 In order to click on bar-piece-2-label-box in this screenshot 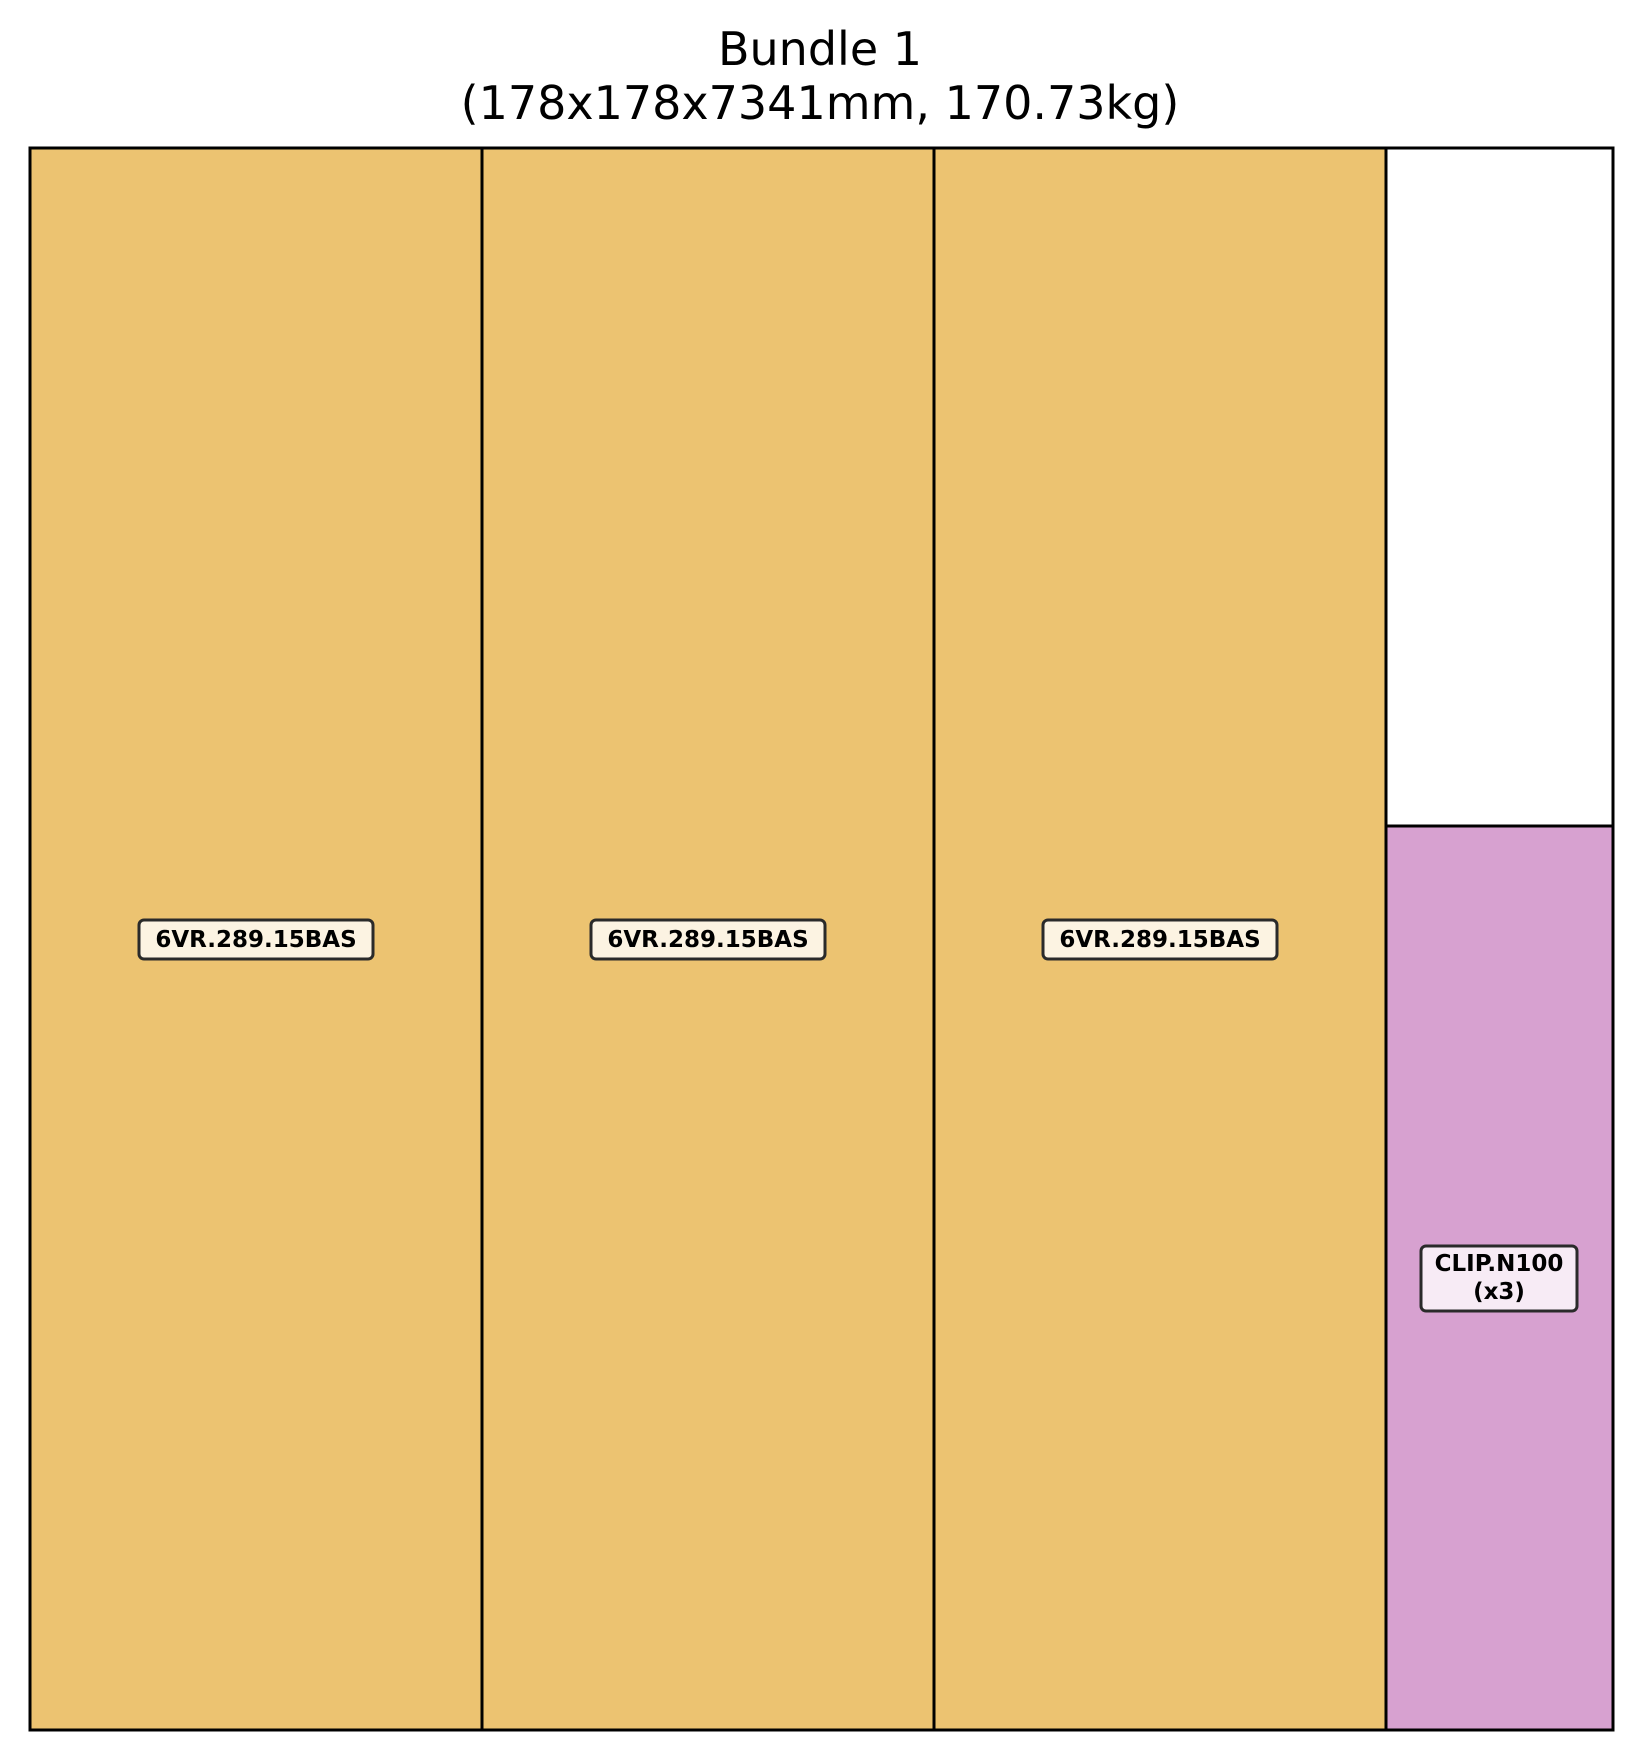, I will do `click(708, 939)`.